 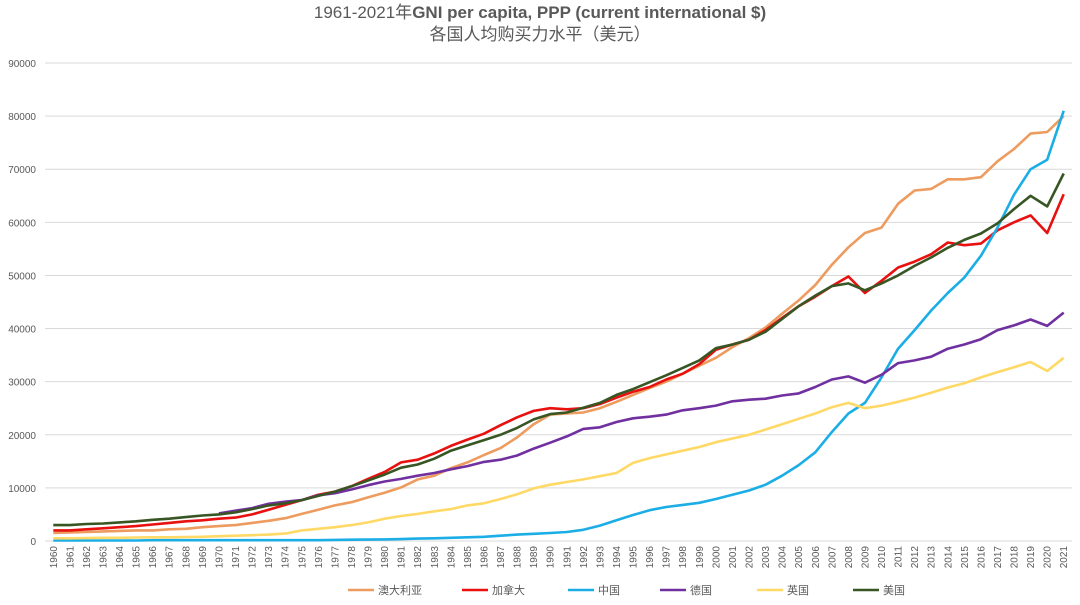 I want to click on x-tick-label: 2015, so click(x=965, y=557).